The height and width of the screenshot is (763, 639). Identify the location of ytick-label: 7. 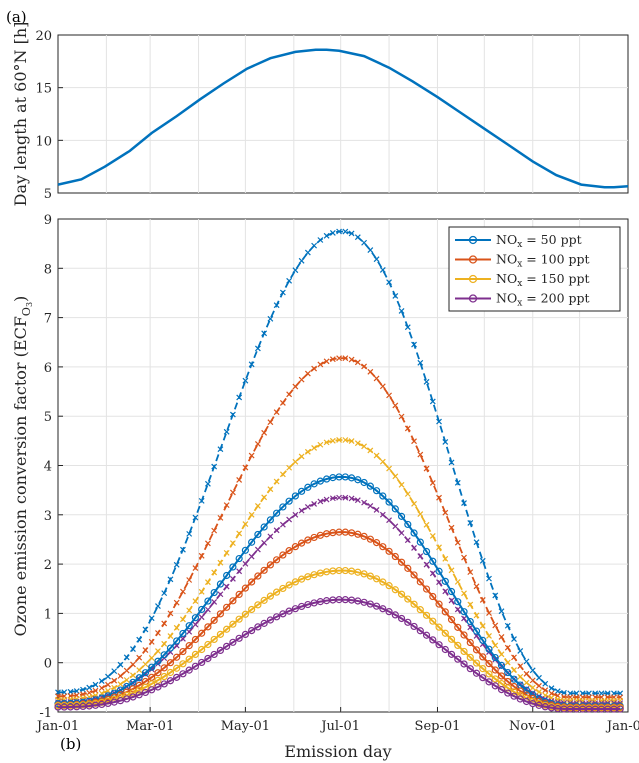
(48, 319).